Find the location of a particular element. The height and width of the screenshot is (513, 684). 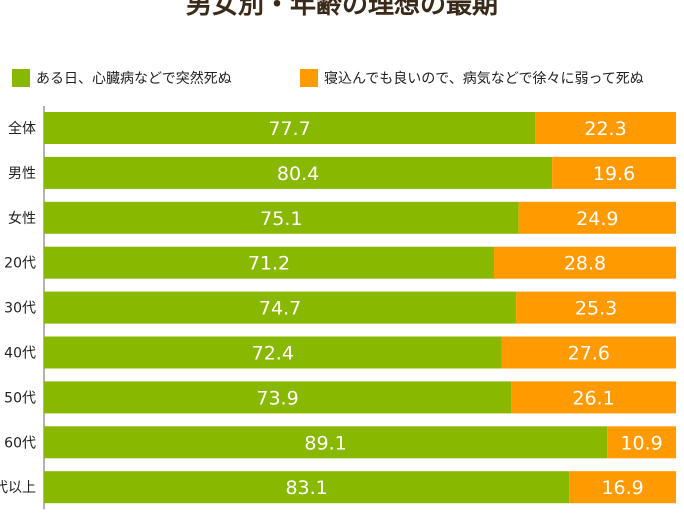

category-label: 30代 is located at coordinates (20, 309).